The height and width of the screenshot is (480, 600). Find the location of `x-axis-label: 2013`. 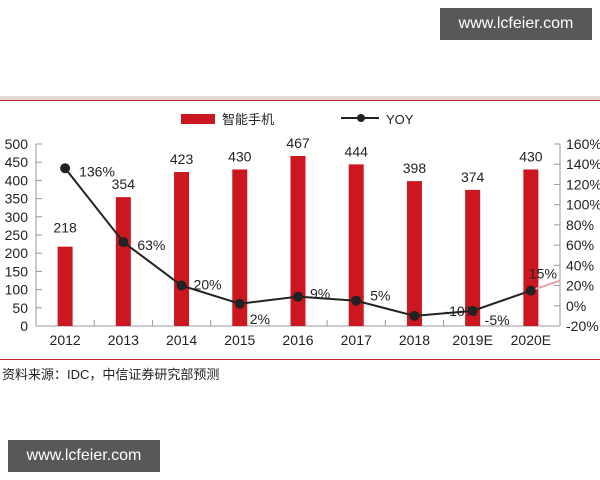

x-axis-label: 2013 is located at coordinates (123, 340).